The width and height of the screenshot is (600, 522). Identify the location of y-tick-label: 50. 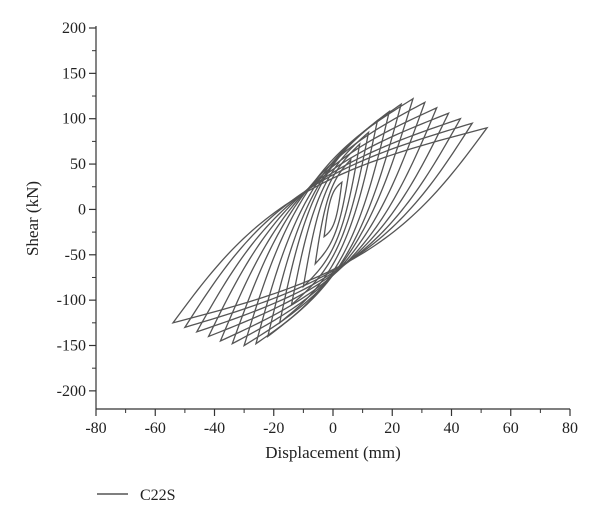
(78, 164).